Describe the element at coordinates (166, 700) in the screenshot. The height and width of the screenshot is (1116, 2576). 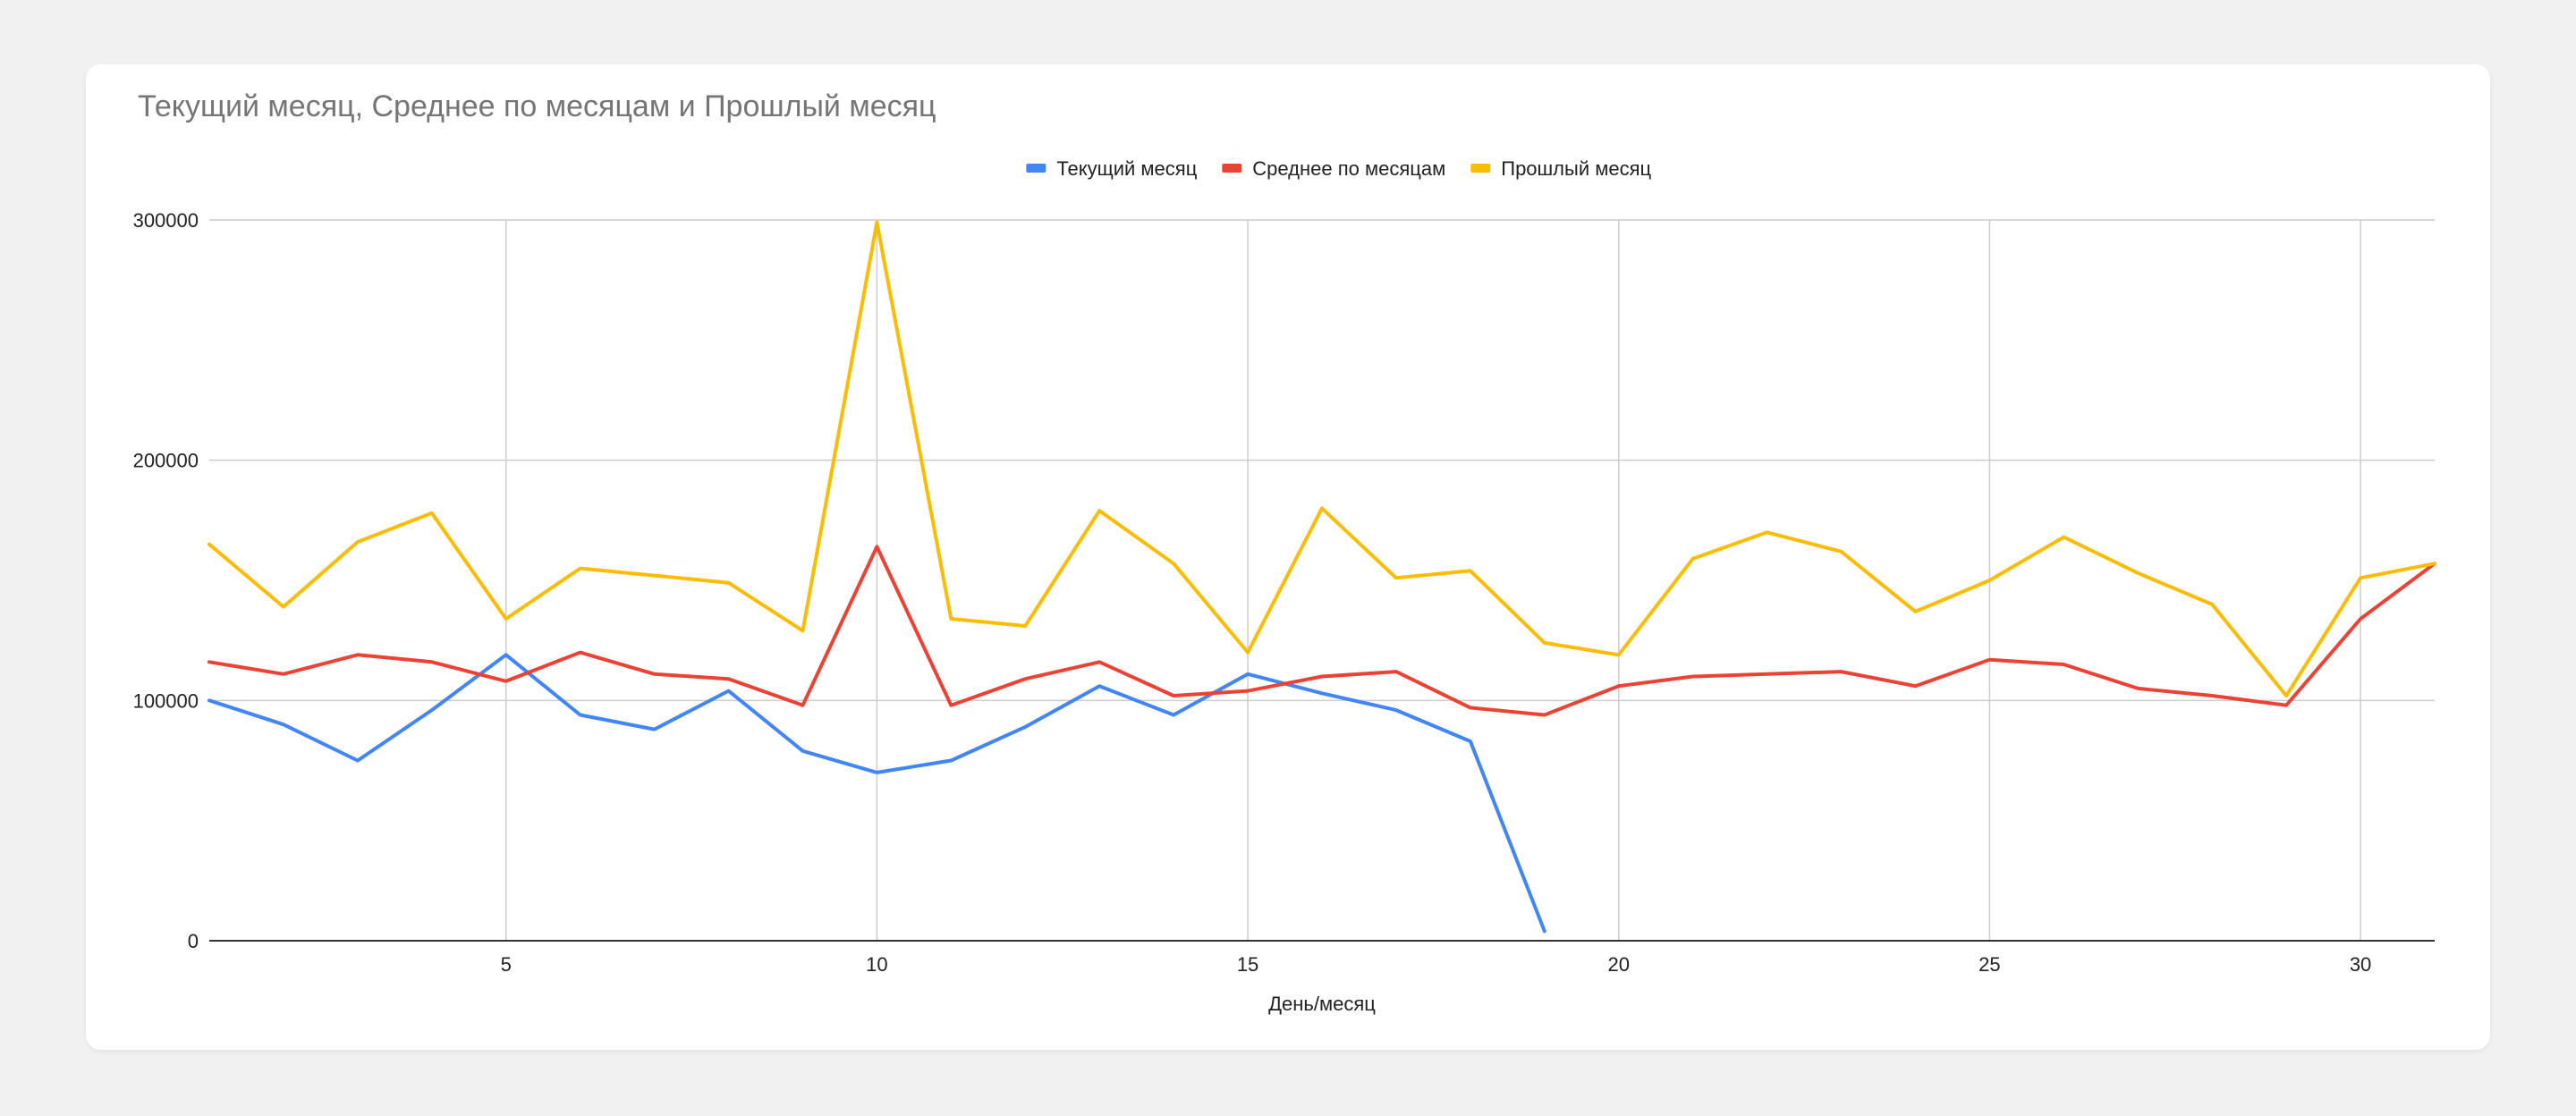
I see `y-tick-label: 100000` at that location.